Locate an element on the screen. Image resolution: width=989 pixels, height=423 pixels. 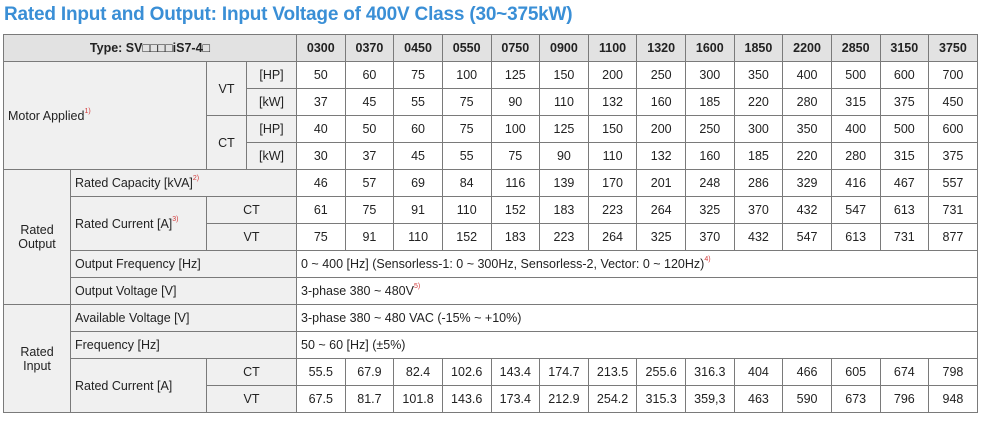
input-frequency-row: Frequency [Hz] 50 ~ 60 [Hz] (±5%) is located at coordinates (491, 345).